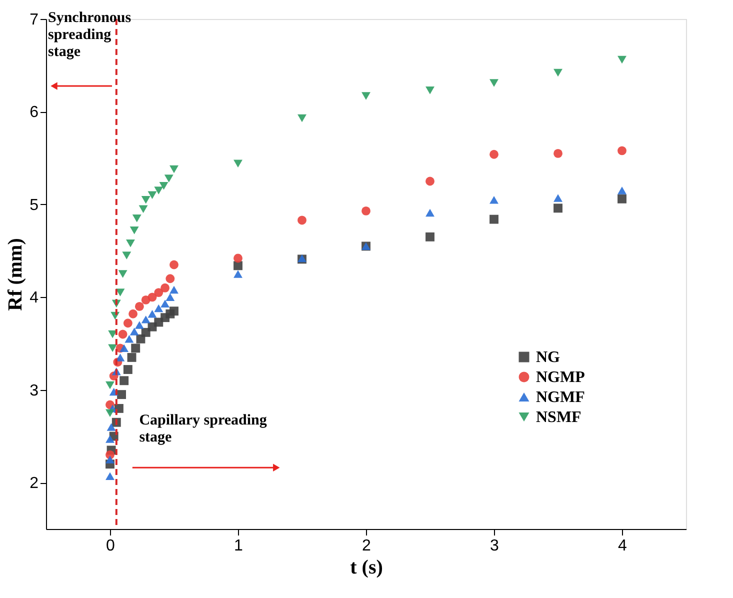  Describe the element at coordinates (366, 567) in the screenshot. I see `x-axis-title: t (s)` at that location.